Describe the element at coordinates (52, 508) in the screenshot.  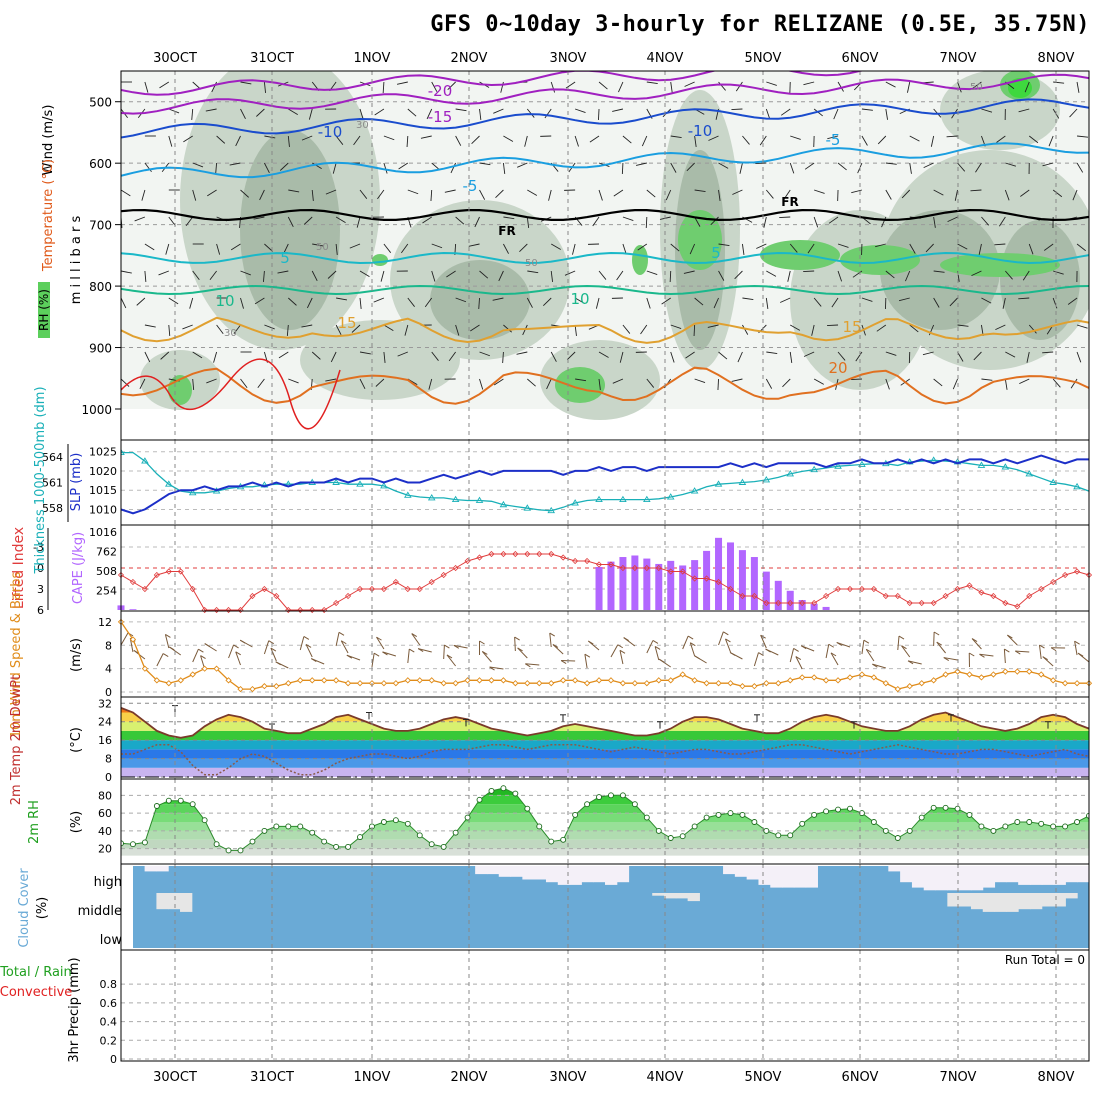
I see `thickness-tick-label: 558` at that location.